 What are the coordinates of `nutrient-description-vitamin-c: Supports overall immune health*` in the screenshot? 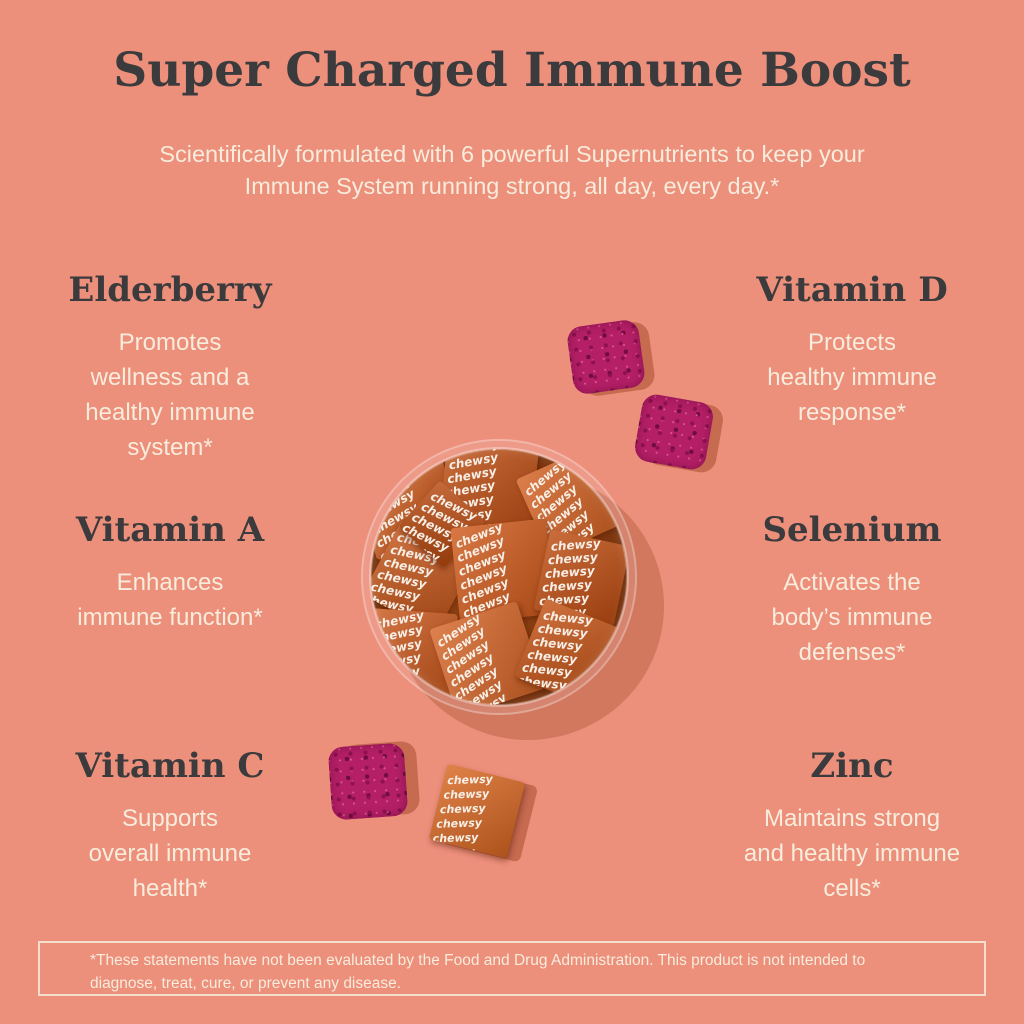 It's located at (170, 853).